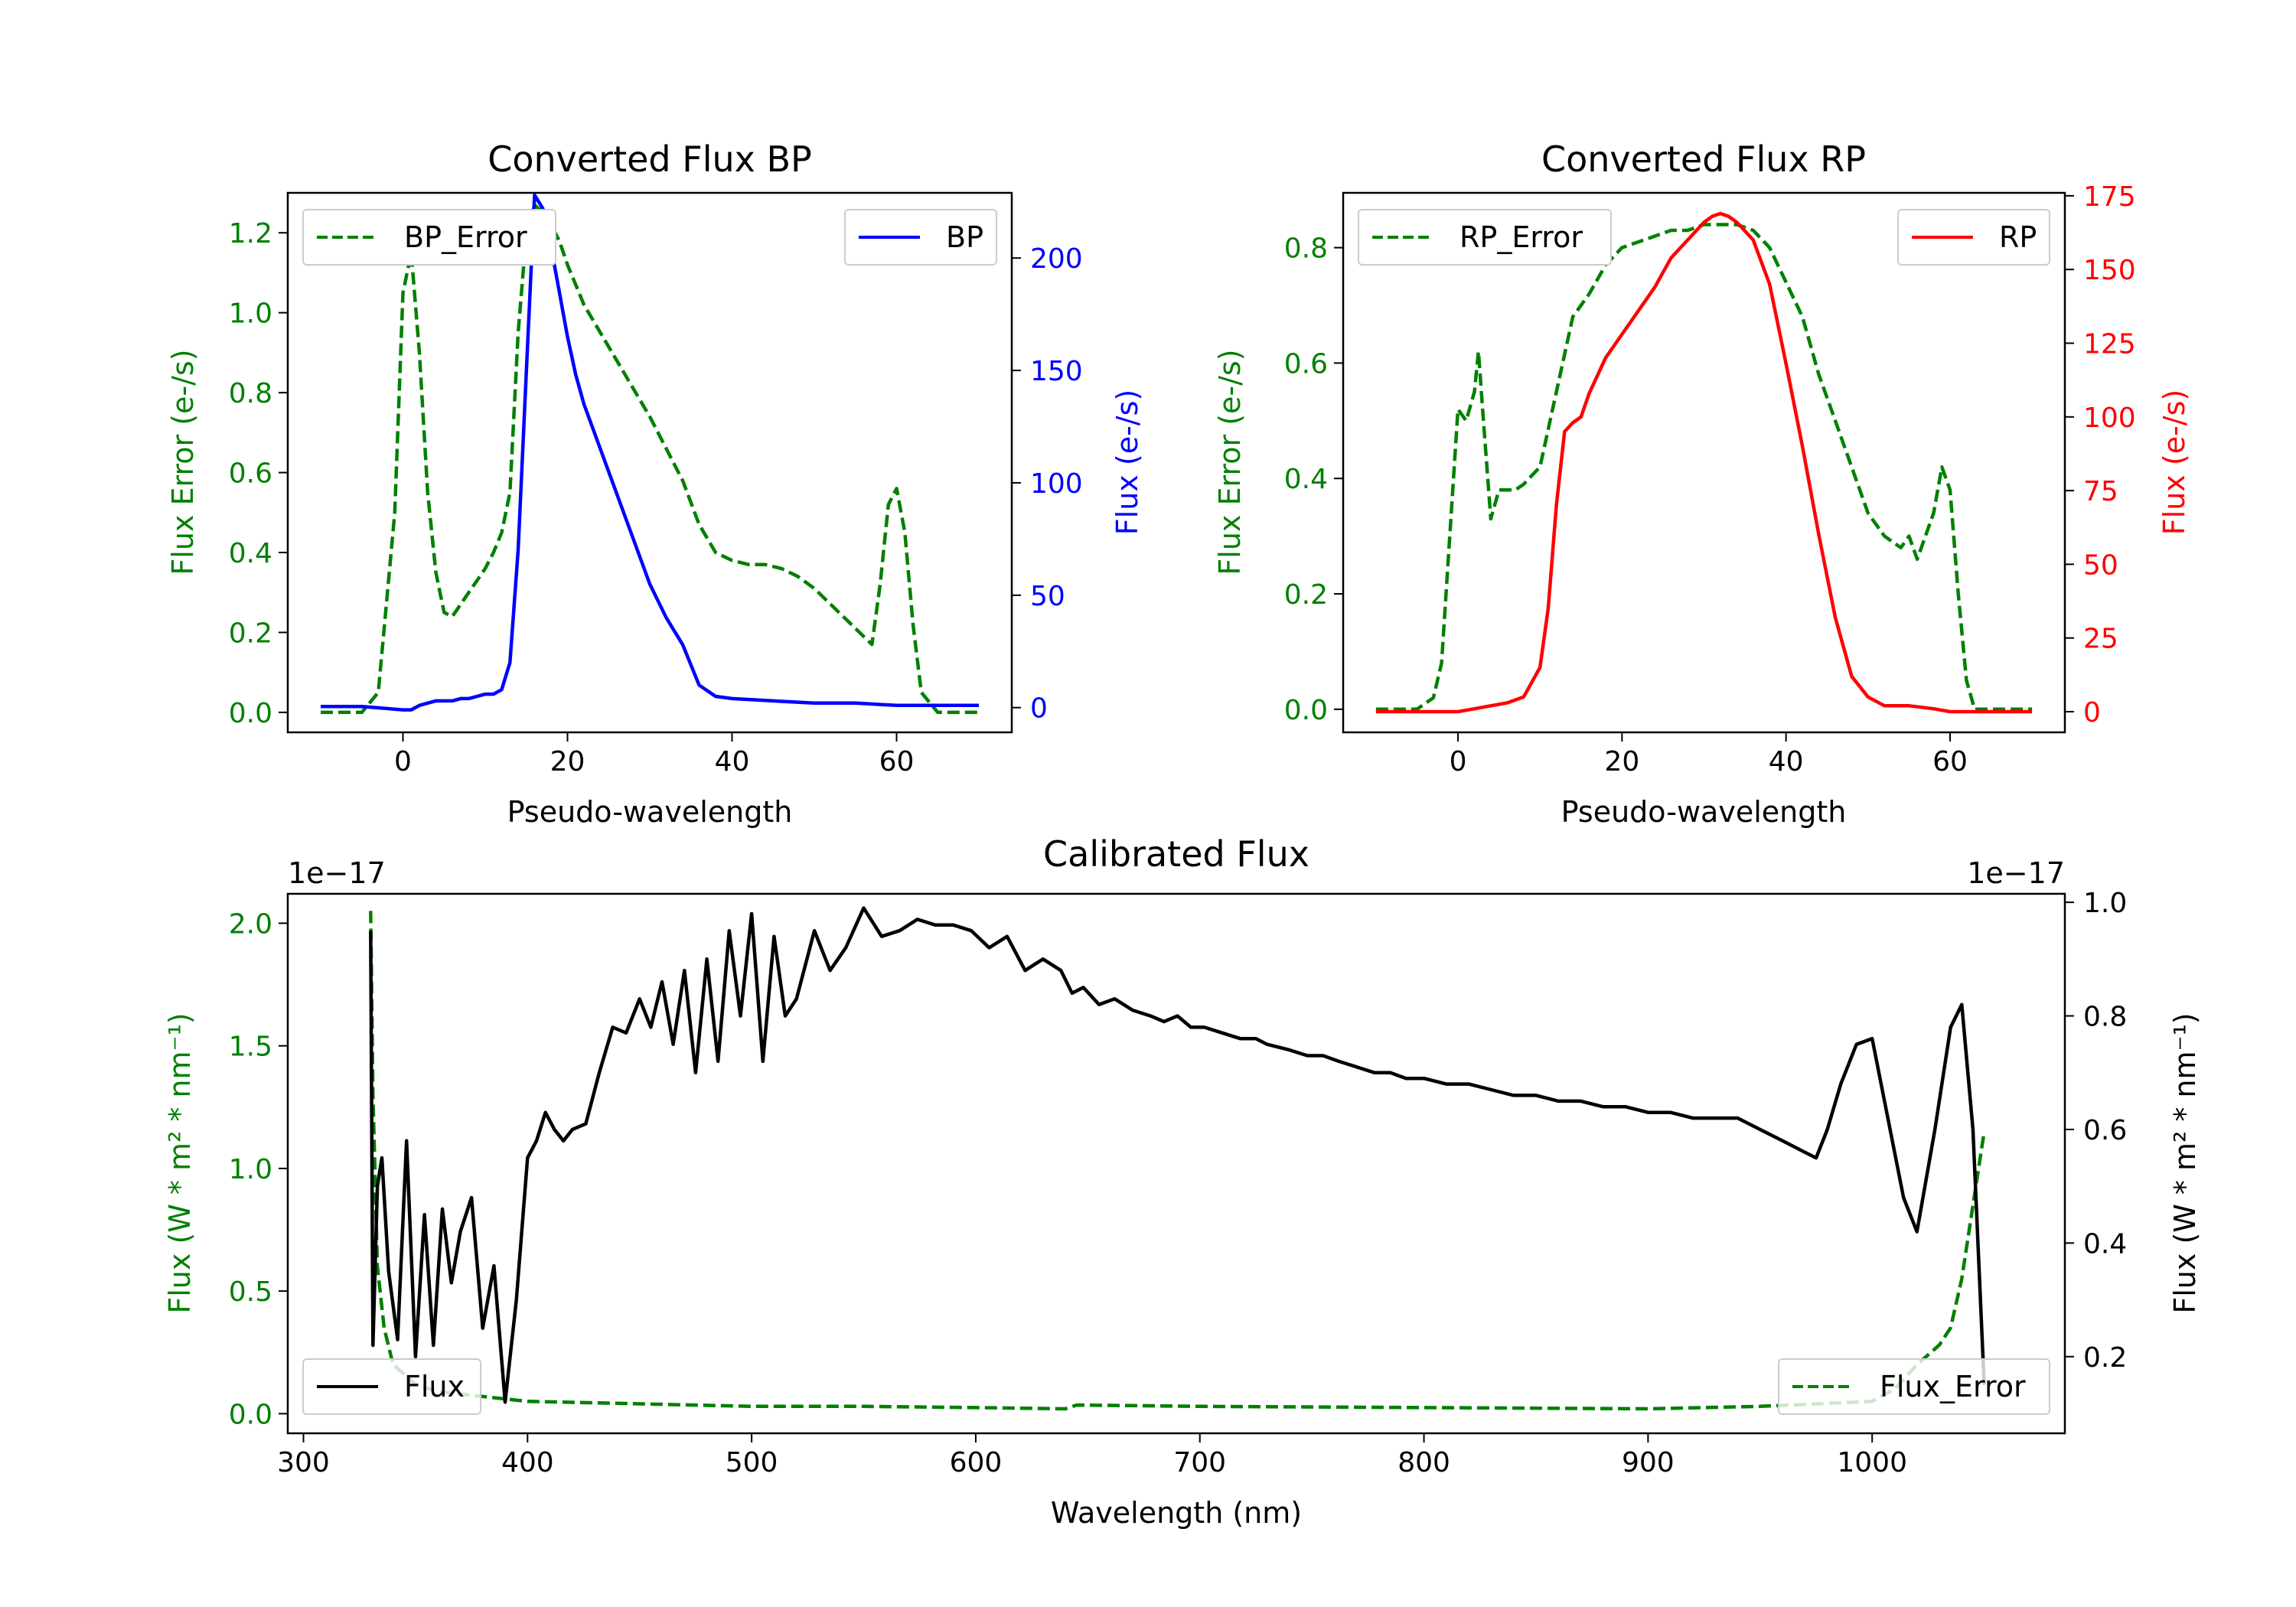 The image size is (2296, 1607). What do you see at coordinates (250, 394) in the screenshot?
I see `bp-y-left-tick-label: 0.8` at bounding box center [250, 394].